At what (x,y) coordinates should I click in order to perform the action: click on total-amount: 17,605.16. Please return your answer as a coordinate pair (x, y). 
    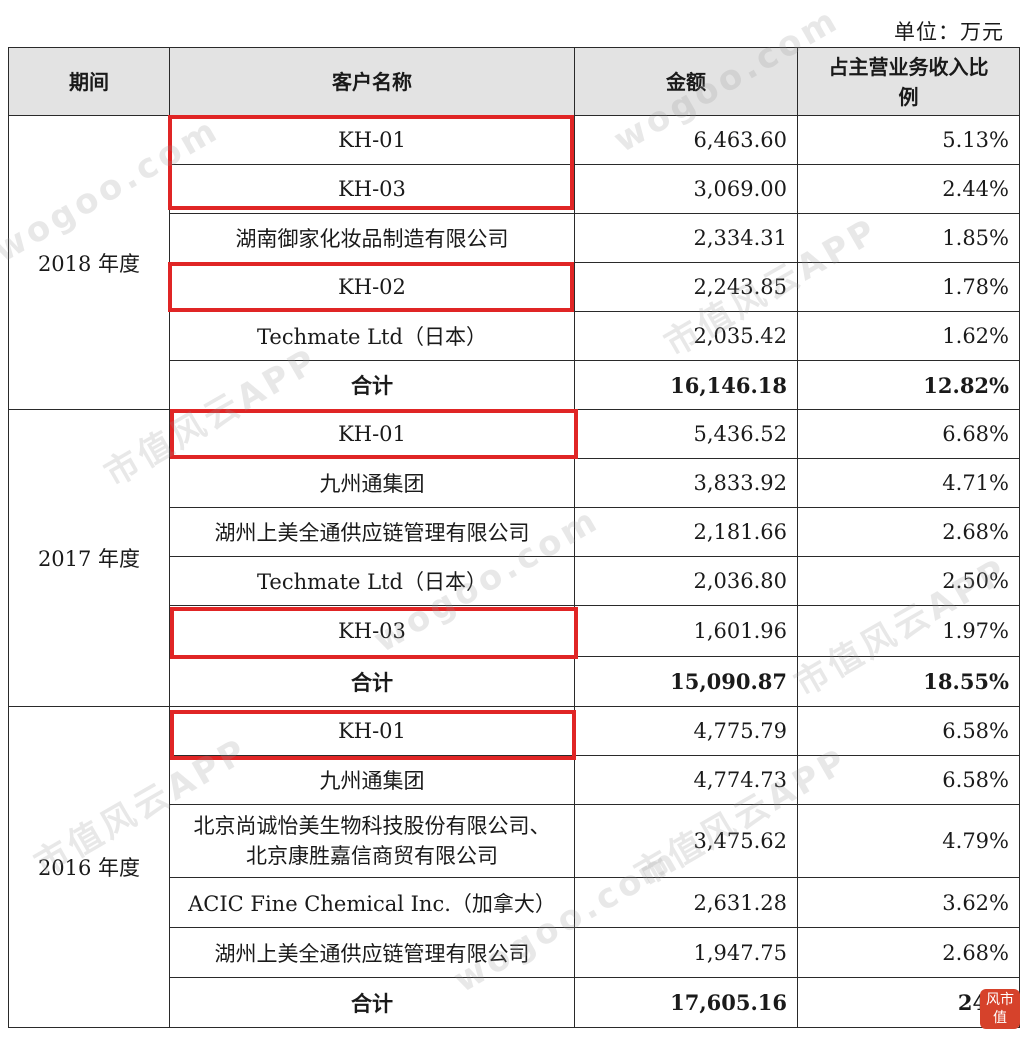
    Looking at the image, I should click on (686, 1002).